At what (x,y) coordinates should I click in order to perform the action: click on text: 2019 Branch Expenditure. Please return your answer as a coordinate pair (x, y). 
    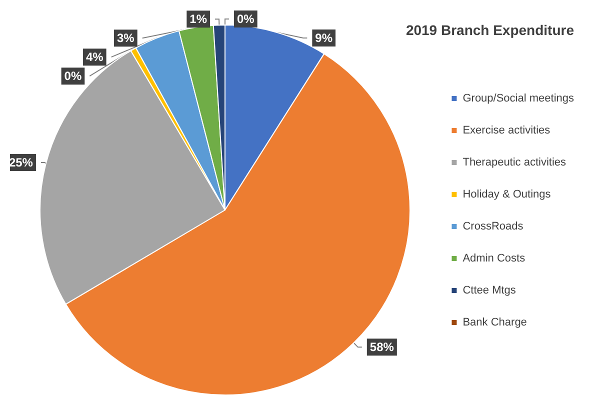
    Looking at the image, I should click on (490, 30).